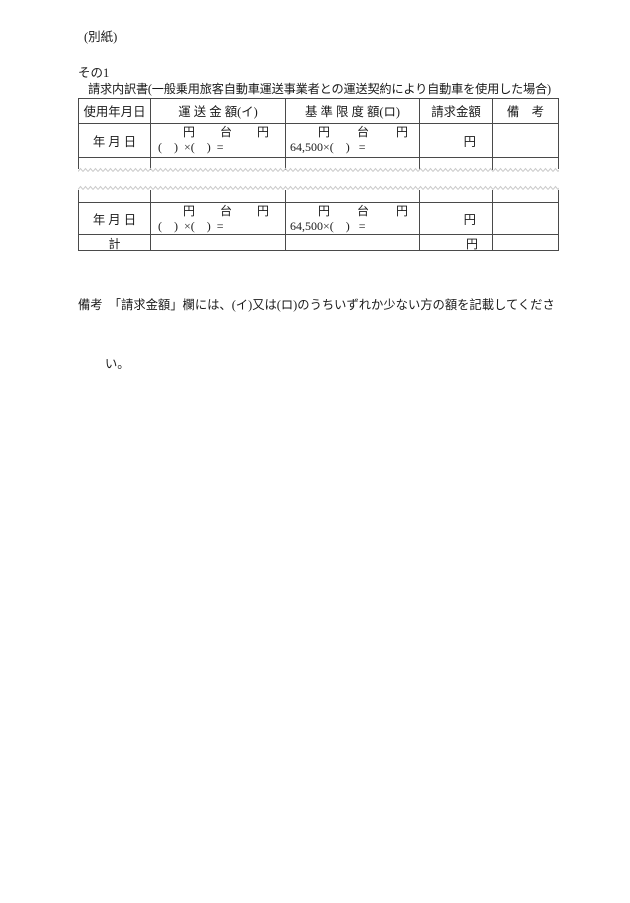 The width and height of the screenshot is (630, 903). Describe the element at coordinates (218, 111) in the screenshot. I see `column-header-transport-amount: 運 送 金 額(イ)` at that location.